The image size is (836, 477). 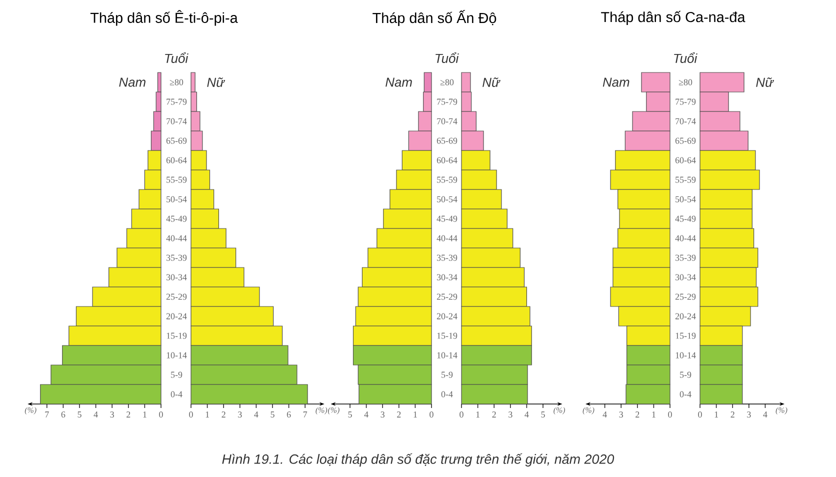 I want to click on chart-title: Tháp dân số Ấn Độ, so click(x=434, y=18).